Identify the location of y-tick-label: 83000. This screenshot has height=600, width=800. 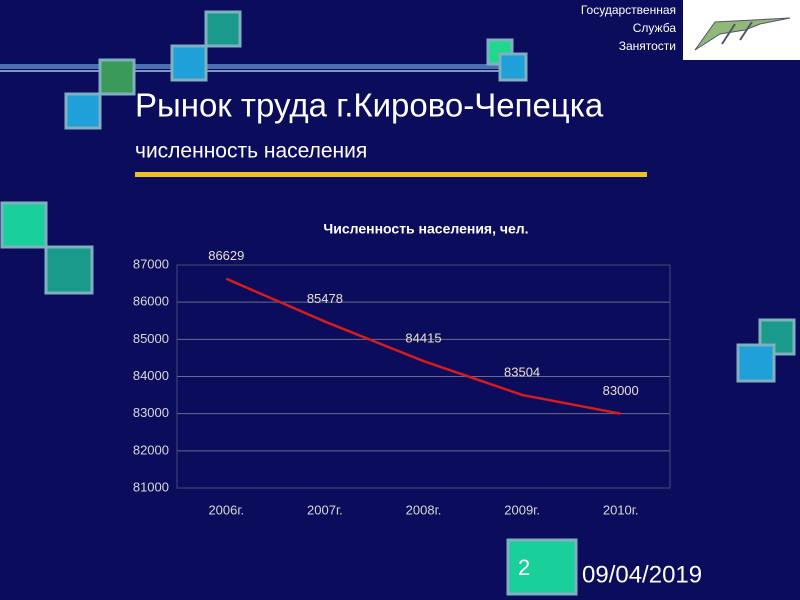
(151, 412).